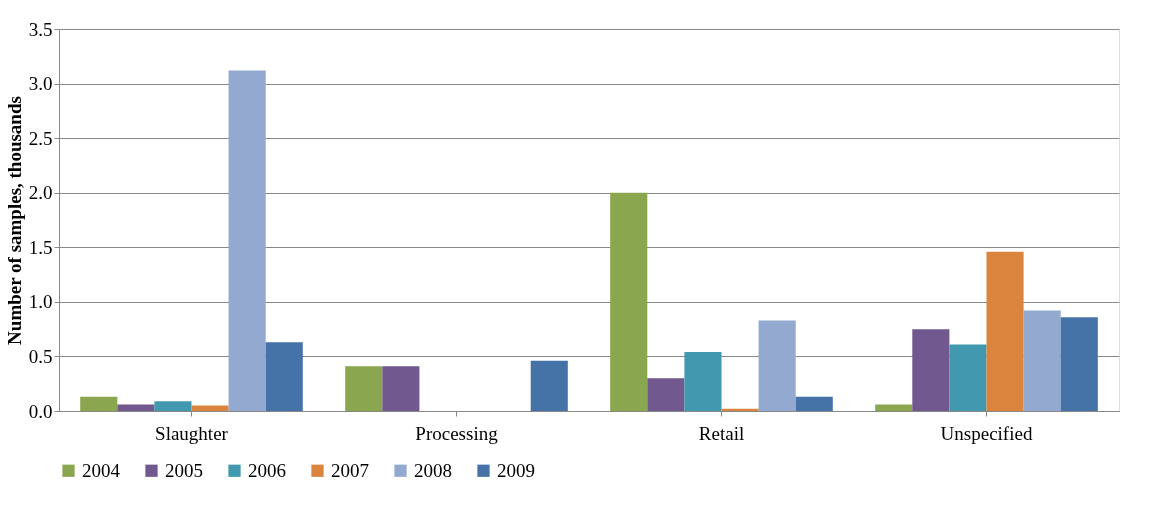 This screenshot has height=506, width=1166. What do you see at coordinates (267, 470) in the screenshot?
I see `legend-label: 2006` at bounding box center [267, 470].